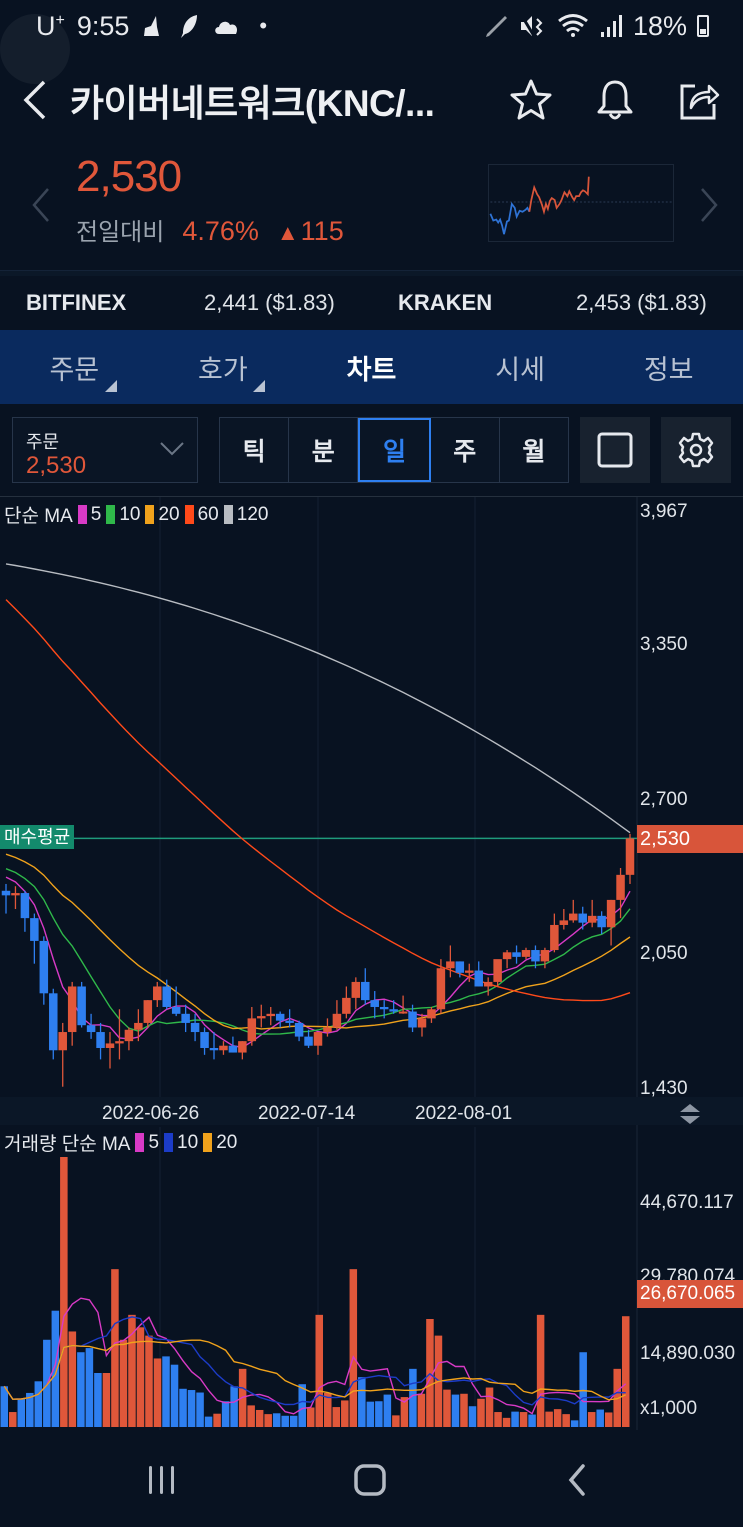  What do you see at coordinates (189, 514) in the screenshot?
I see `ma60-swatch` at bounding box center [189, 514].